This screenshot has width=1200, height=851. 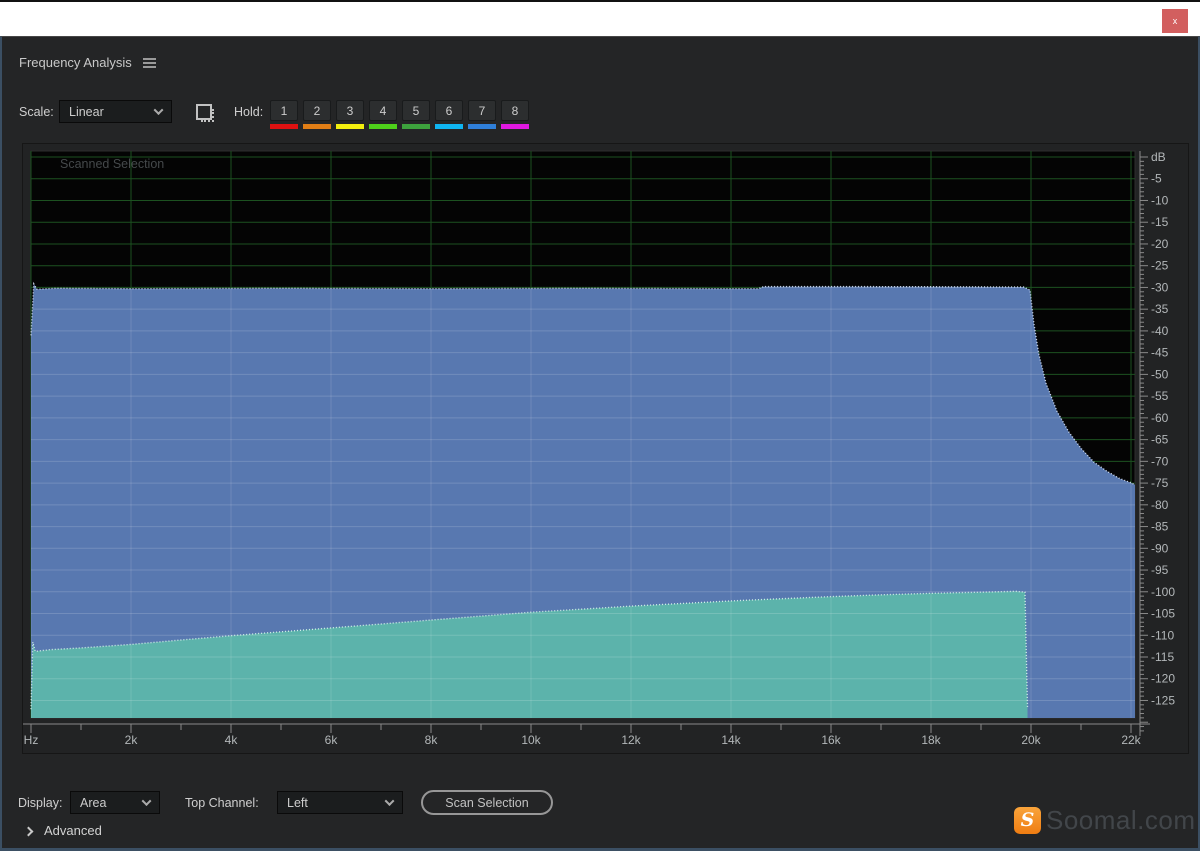 I want to click on svg-text: -105, so click(x=1163, y=614).